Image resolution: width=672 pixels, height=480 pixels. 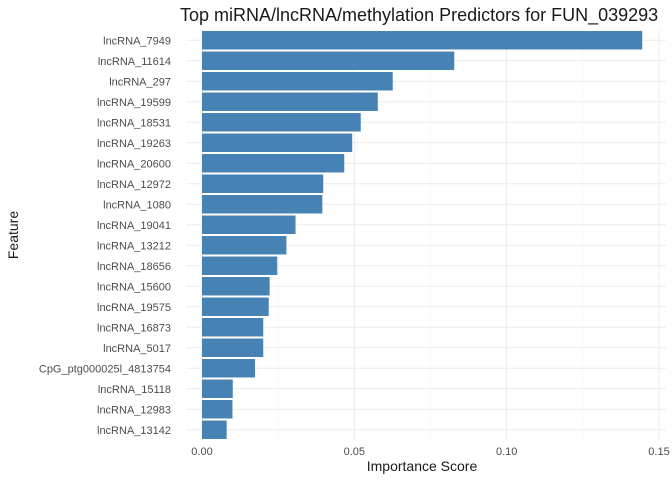 What do you see at coordinates (137, 349) in the screenshot?
I see `y-tick-label: lncRNA_5017` at bounding box center [137, 349].